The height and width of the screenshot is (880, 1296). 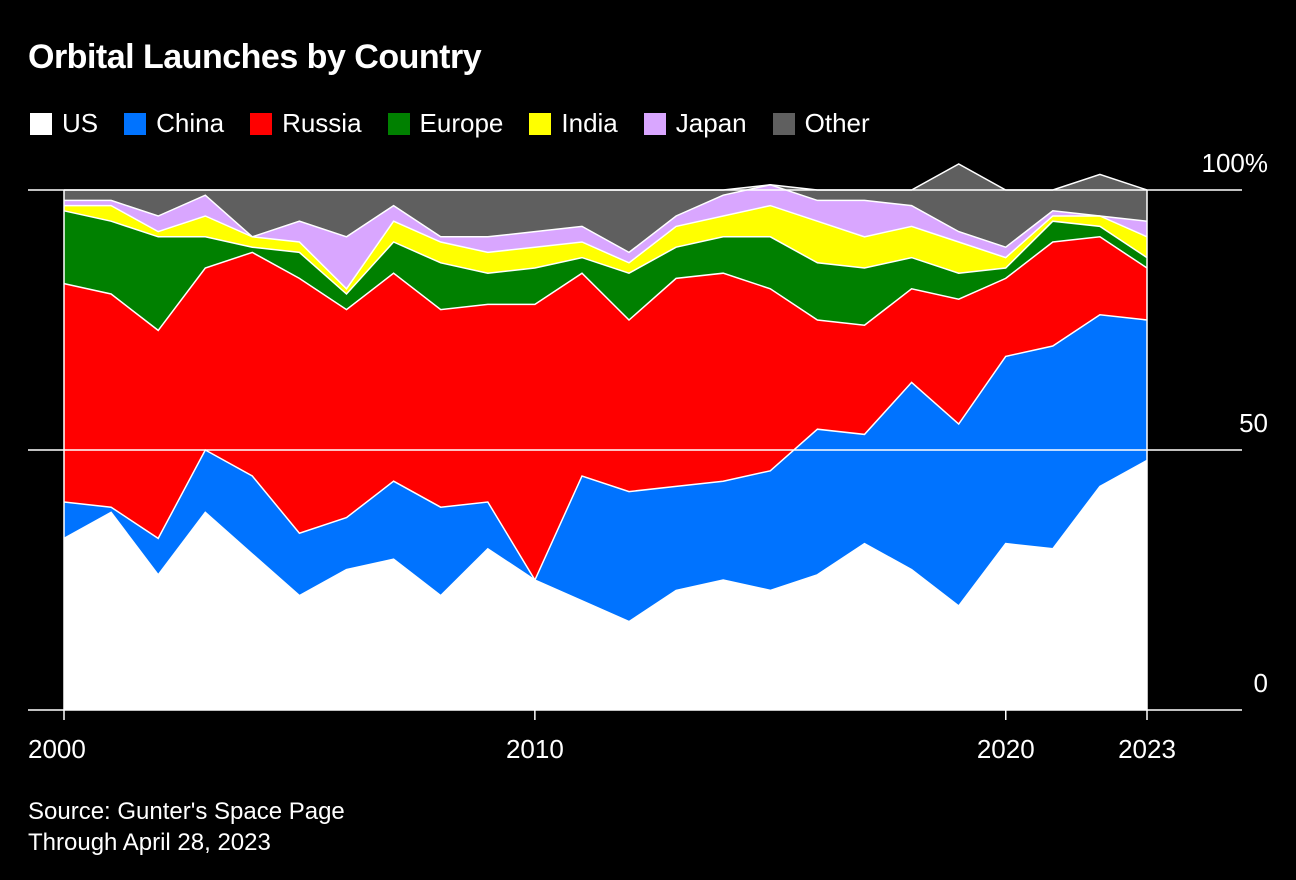 What do you see at coordinates (255, 57) in the screenshot?
I see `chart-title: Orbital Launches by Country` at bounding box center [255, 57].